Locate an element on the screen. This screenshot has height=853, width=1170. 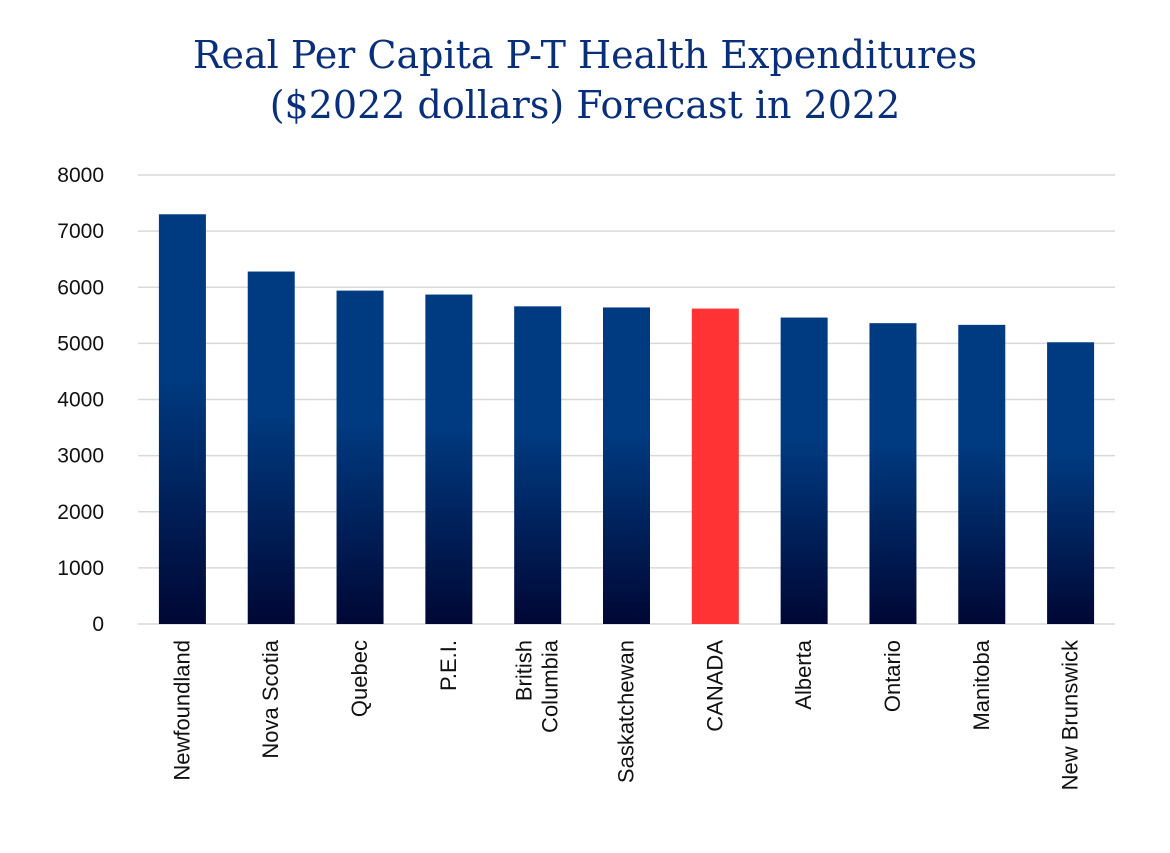
x-category-label: New Brunswick is located at coordinates (1070, 714).